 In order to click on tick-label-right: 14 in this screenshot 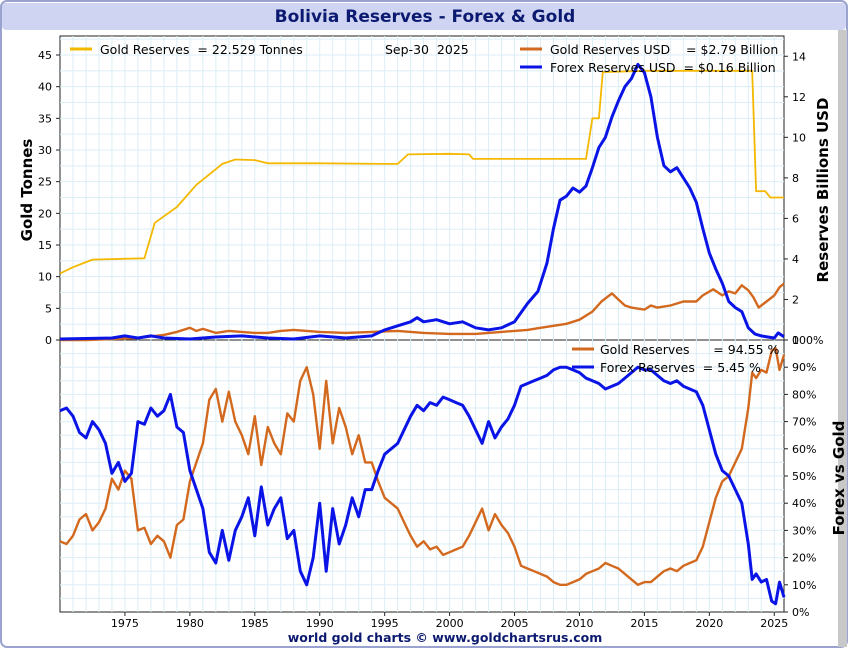, I will do `click(799, 56)`.